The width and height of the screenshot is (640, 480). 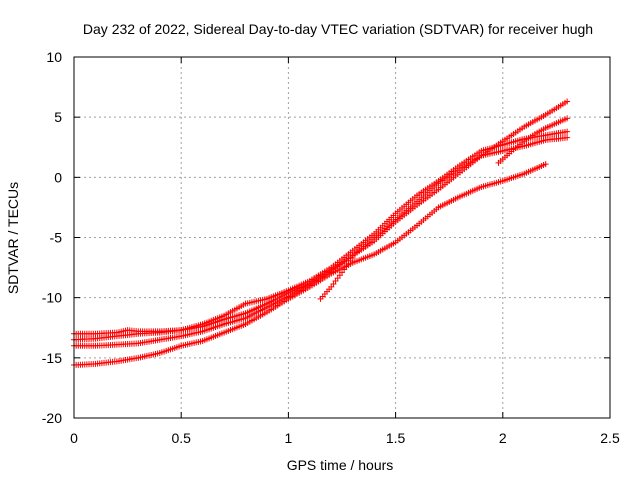 What do you see at coordinates (74, 438) in the screenshot?
I see `x-tick-label: 0` at bounding box center [74, 438].